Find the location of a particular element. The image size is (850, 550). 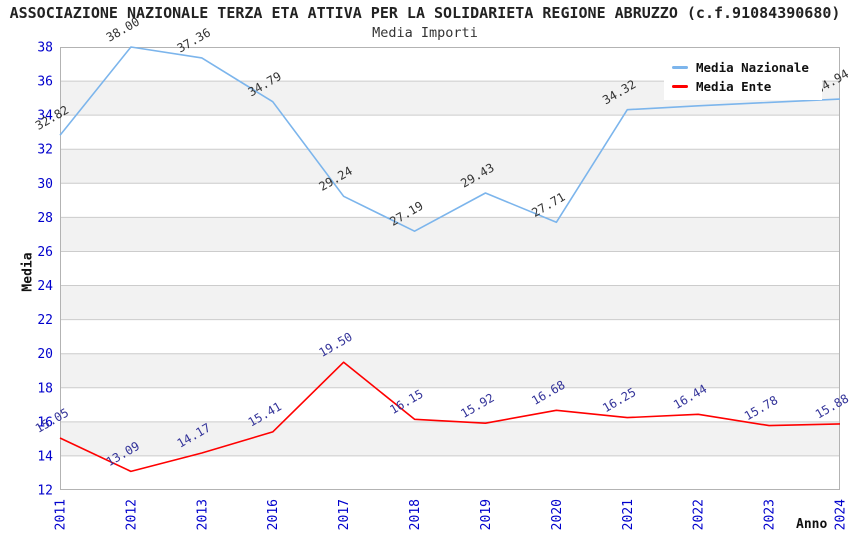

y-tick-label: 28 is located at coordinates (45, 218).